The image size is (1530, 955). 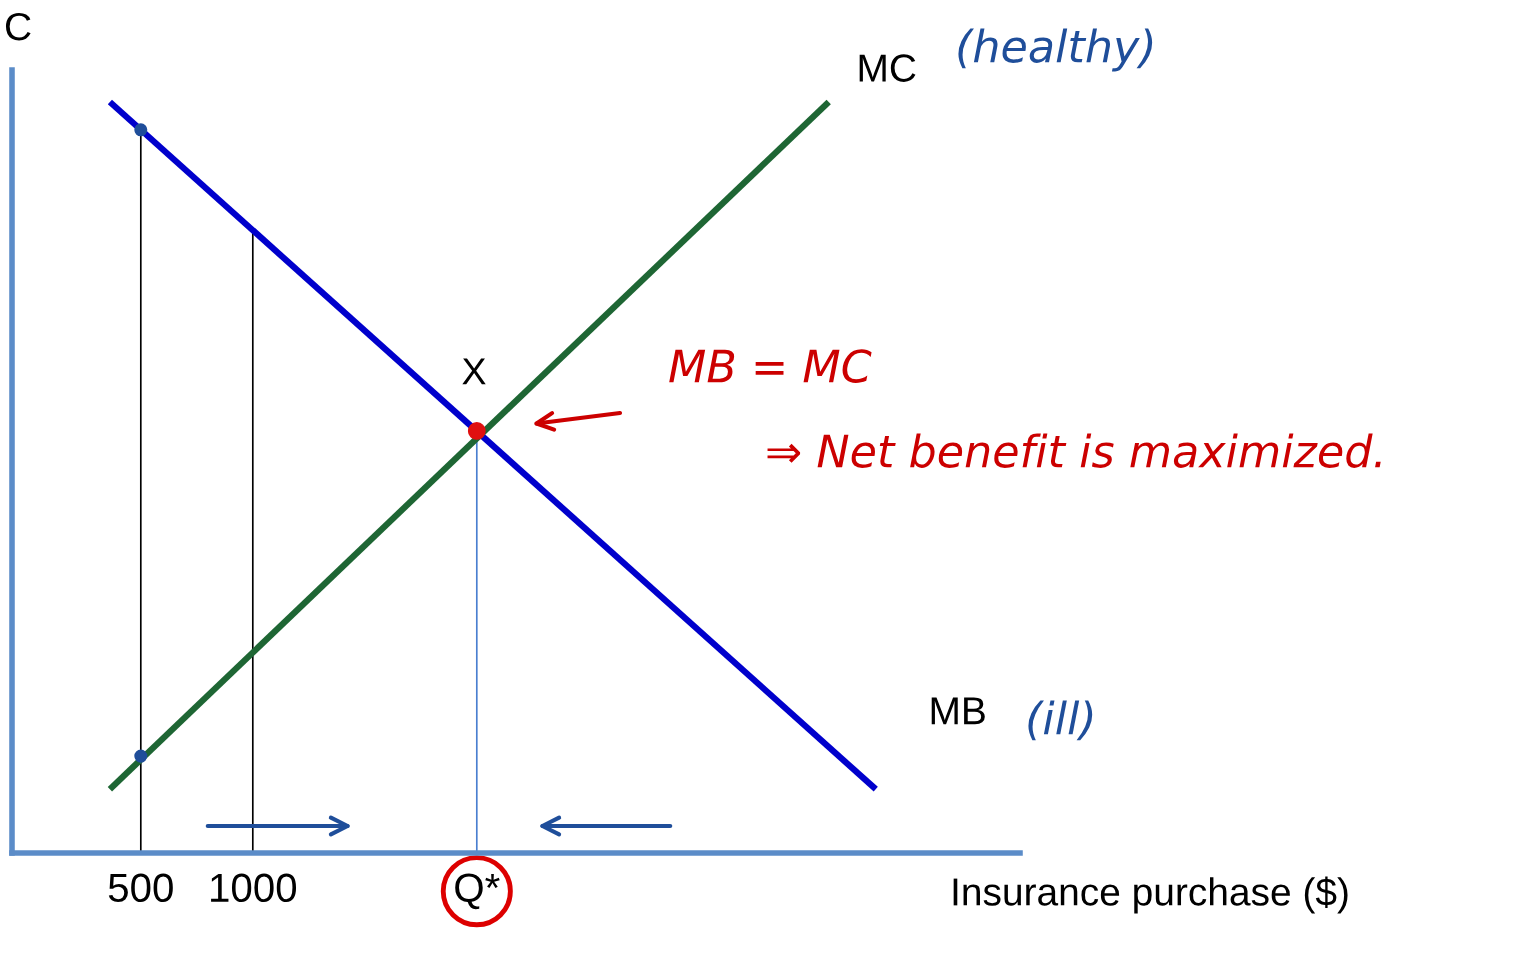 What do you see at coordinates (770, 366) in the screenshot?
I see `annotation: MB = MC` at bounding box center [770, 366].